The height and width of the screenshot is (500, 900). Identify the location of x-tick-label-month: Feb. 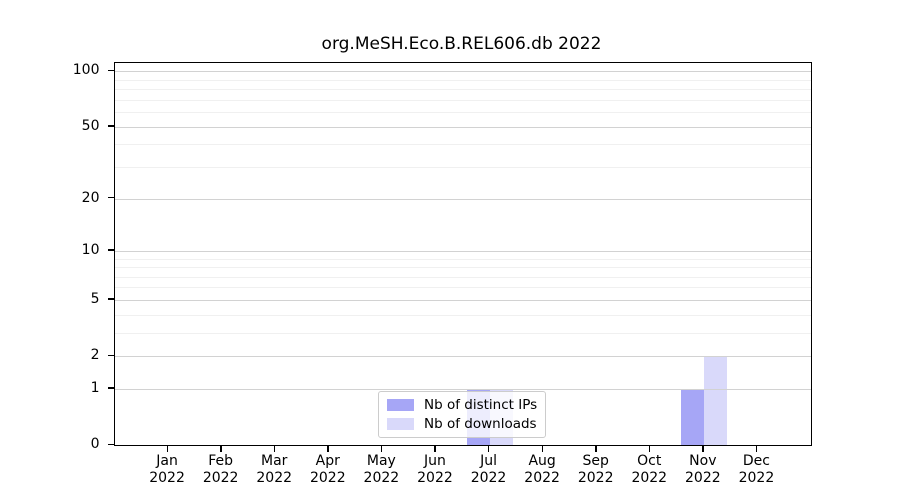
(221, 461).